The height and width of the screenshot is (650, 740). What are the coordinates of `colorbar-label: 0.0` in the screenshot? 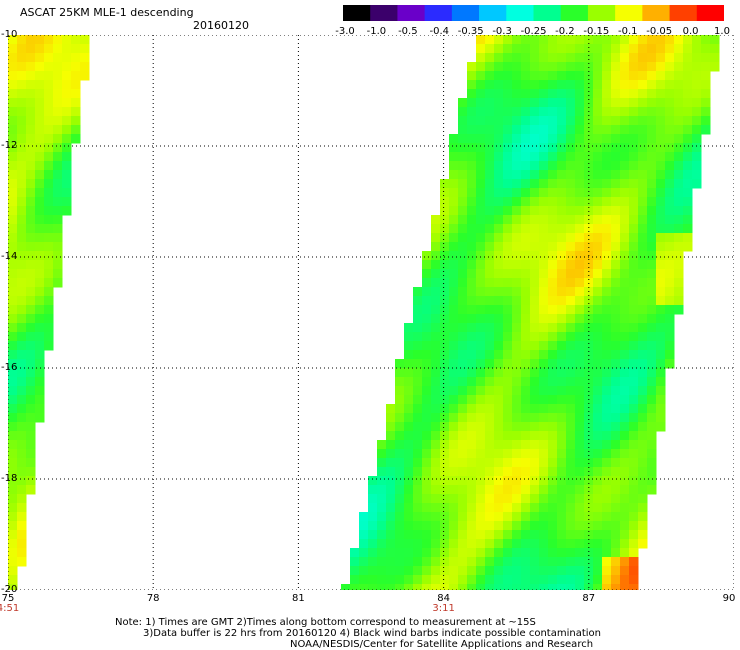 It's located at (690, 31).